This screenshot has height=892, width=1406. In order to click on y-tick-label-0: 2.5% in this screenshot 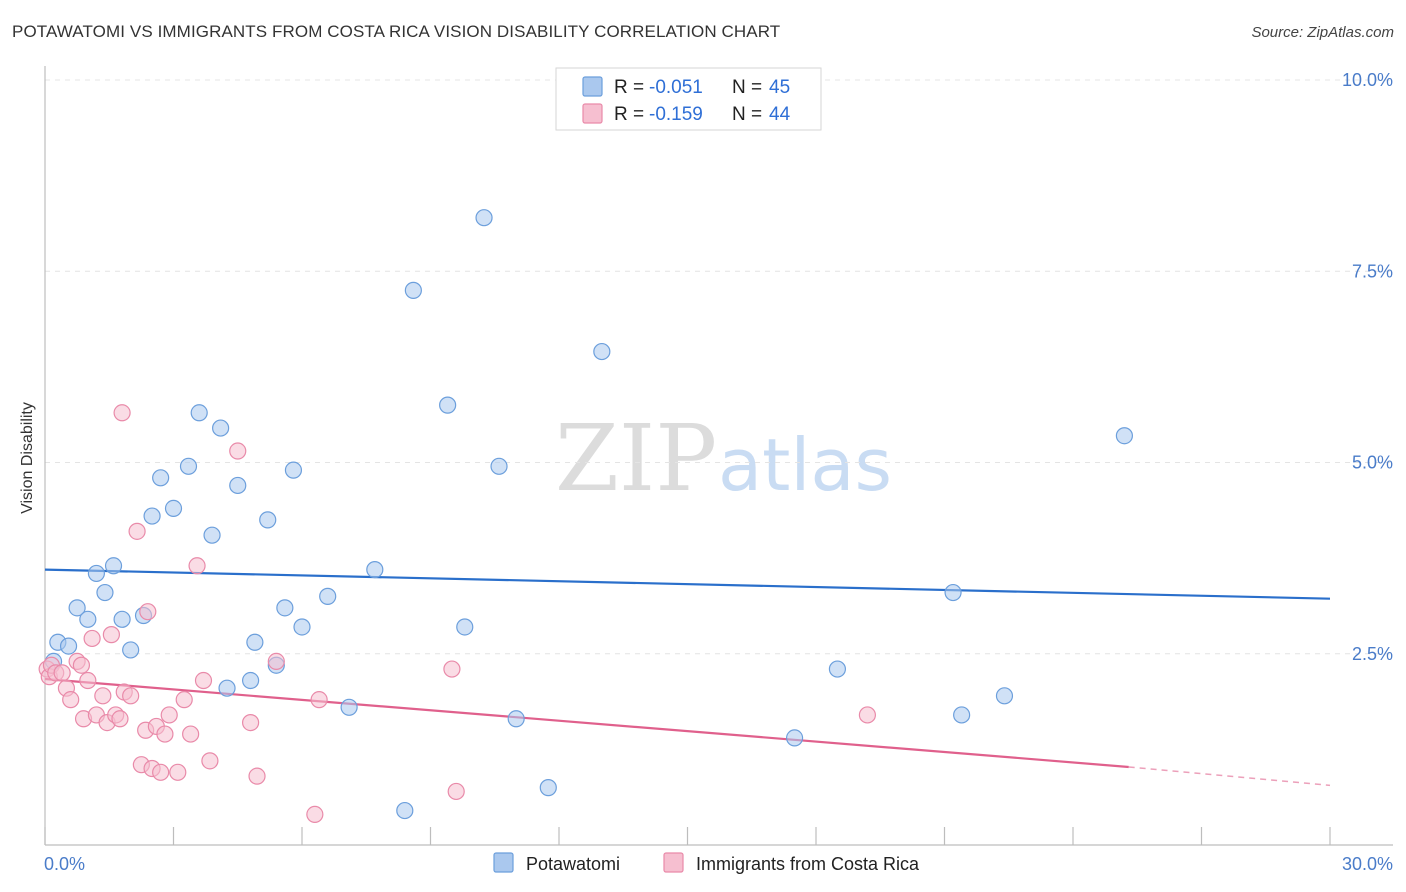, I will do `click(1372, 654)`.